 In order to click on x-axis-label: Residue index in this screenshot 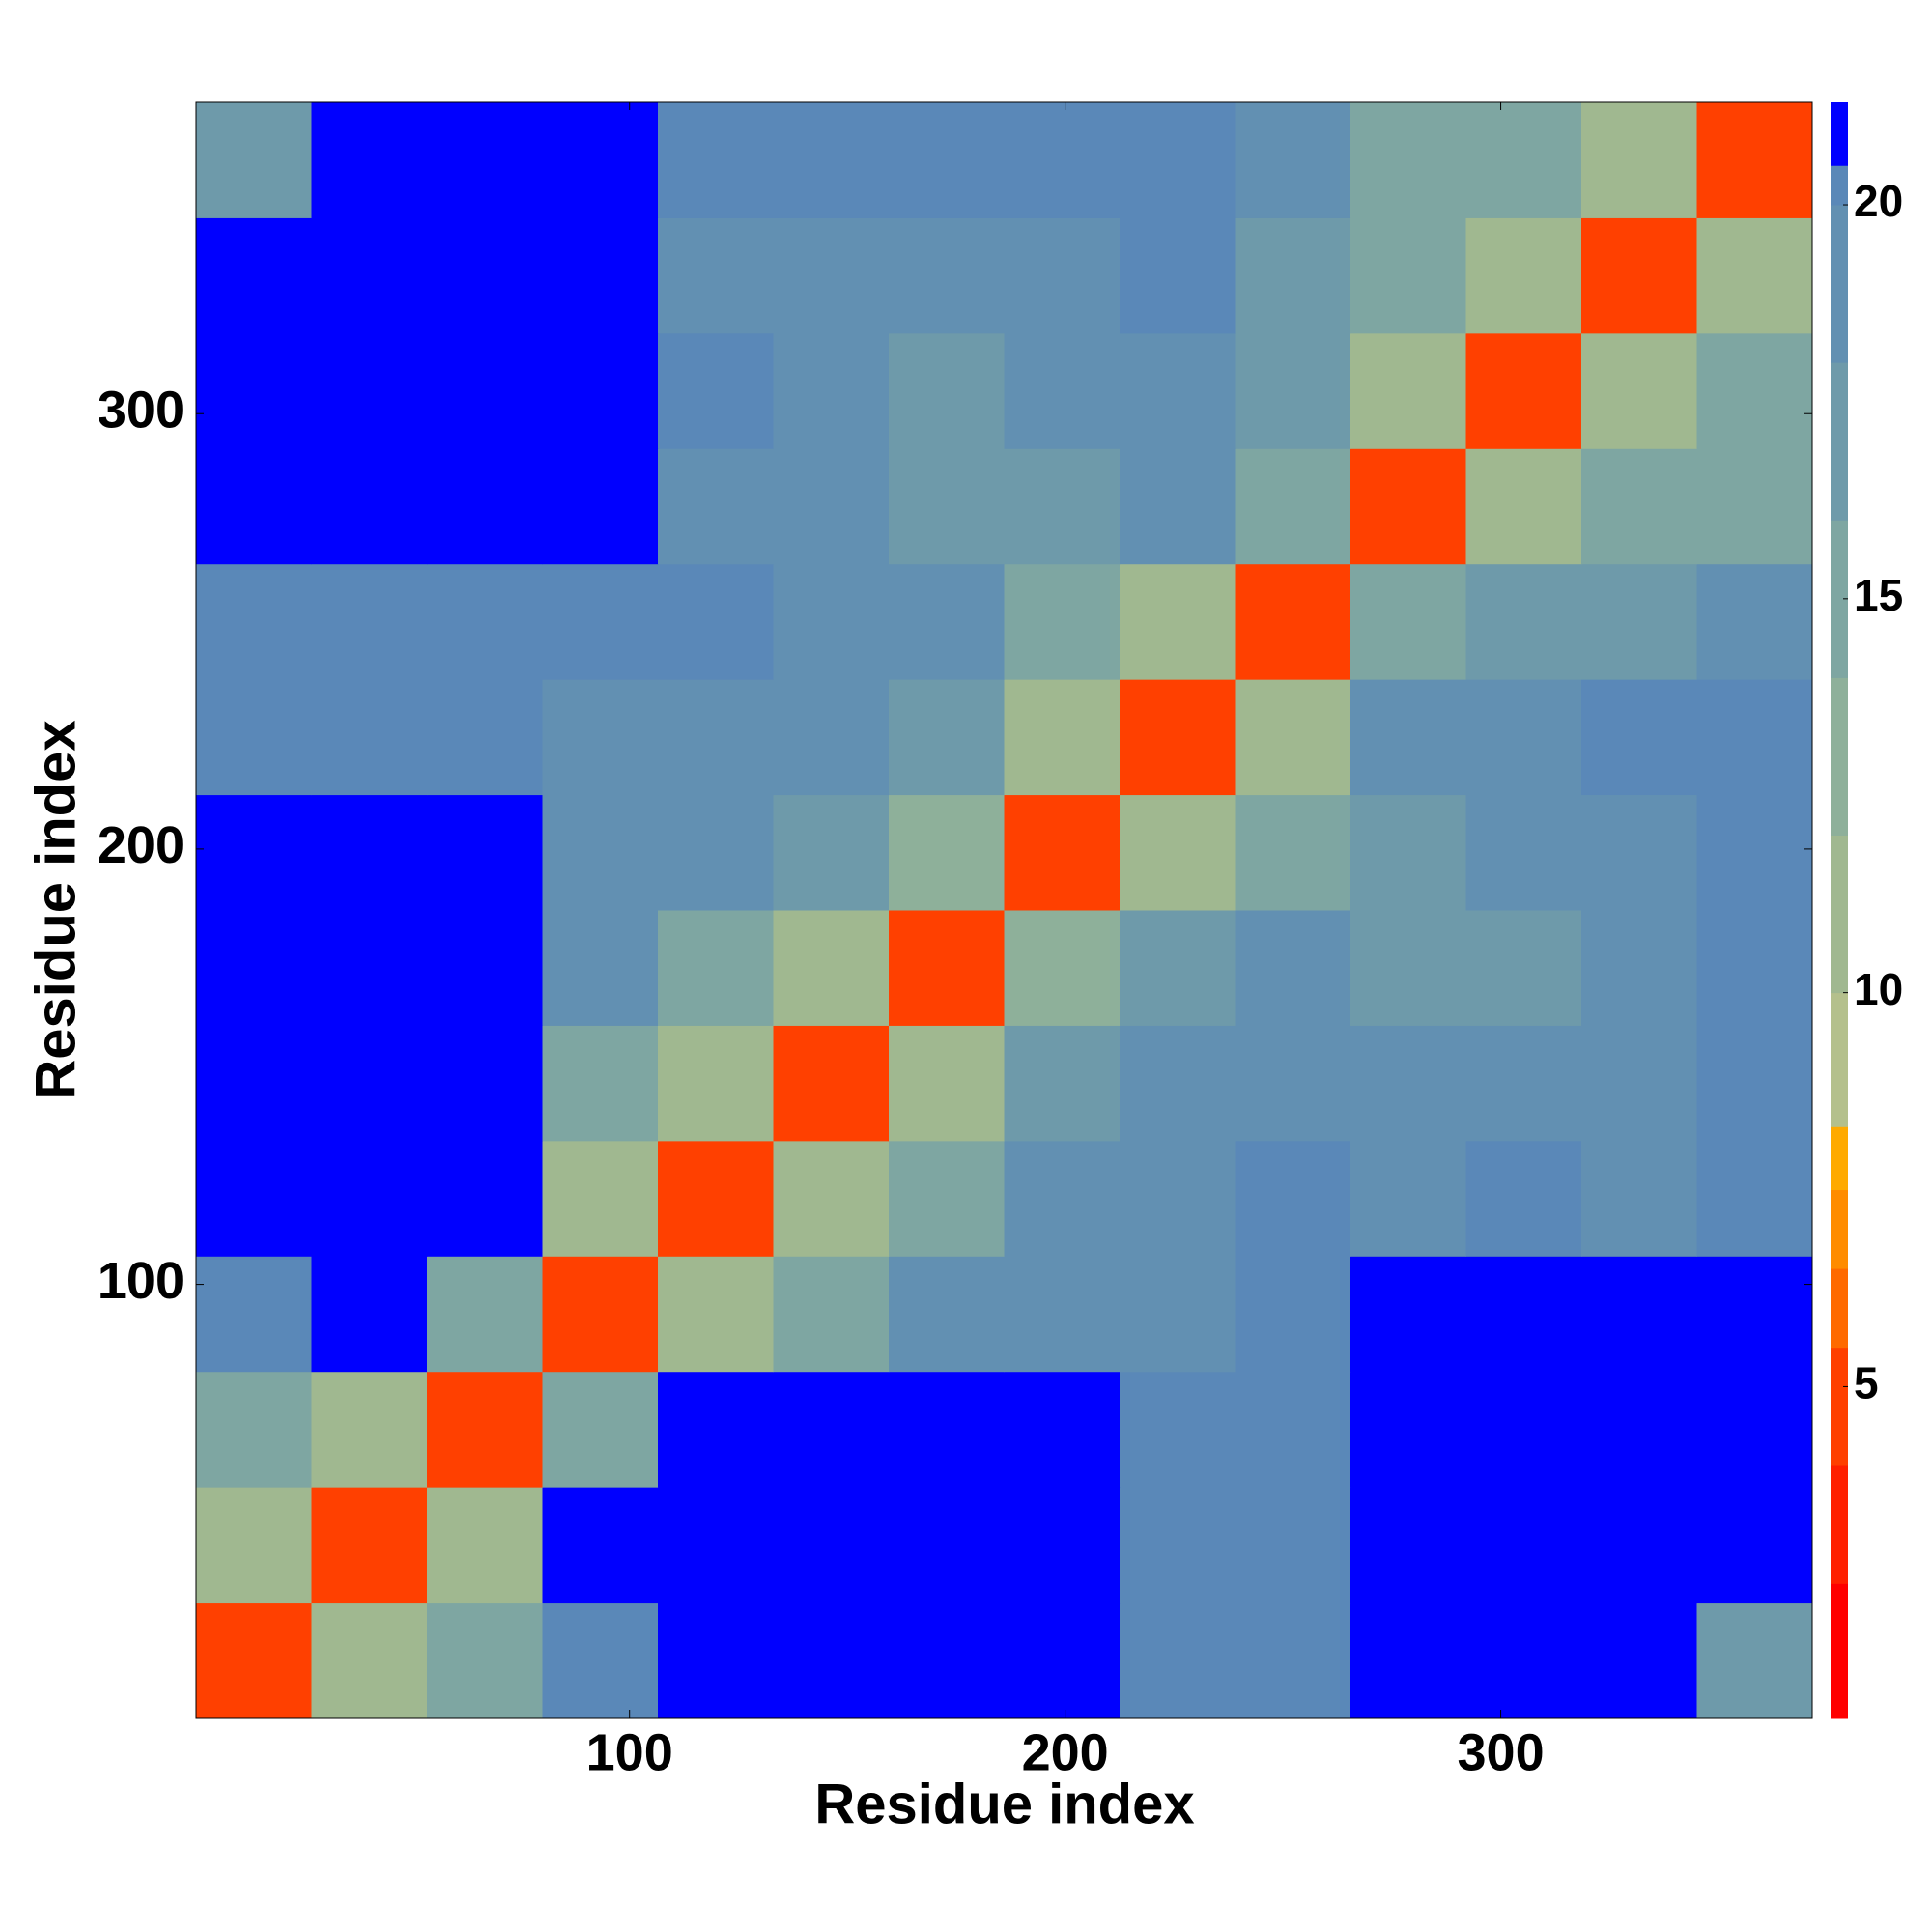, I will do `click(1004, 1804)`.